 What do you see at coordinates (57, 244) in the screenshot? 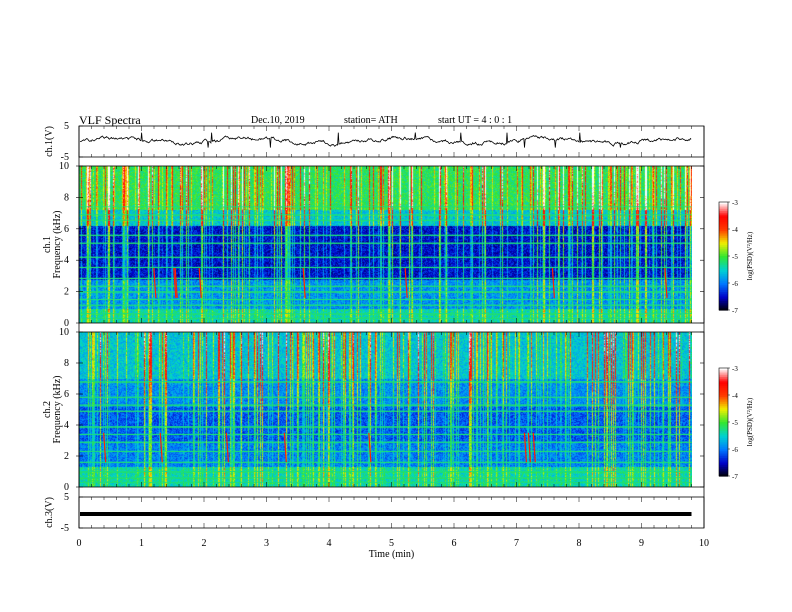
I see `ch1-spectrogram-ylabel: Frequency (kHz)` at bounding box center [57, 244].